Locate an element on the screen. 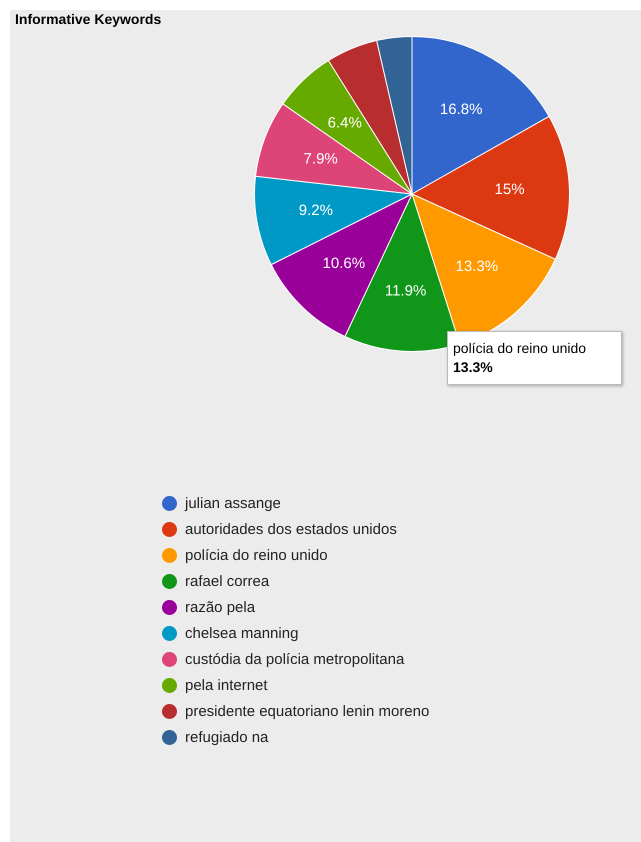  legend-label: polícia do reino unido is located at coordinates (256, 555).